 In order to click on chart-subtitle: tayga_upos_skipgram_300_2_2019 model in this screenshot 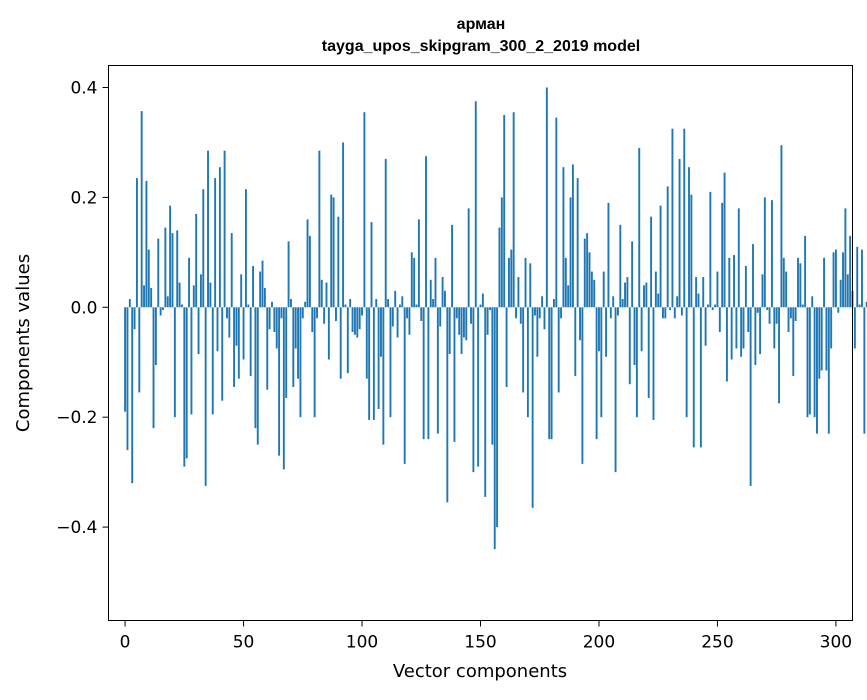, I will do `click(481, 46)`.